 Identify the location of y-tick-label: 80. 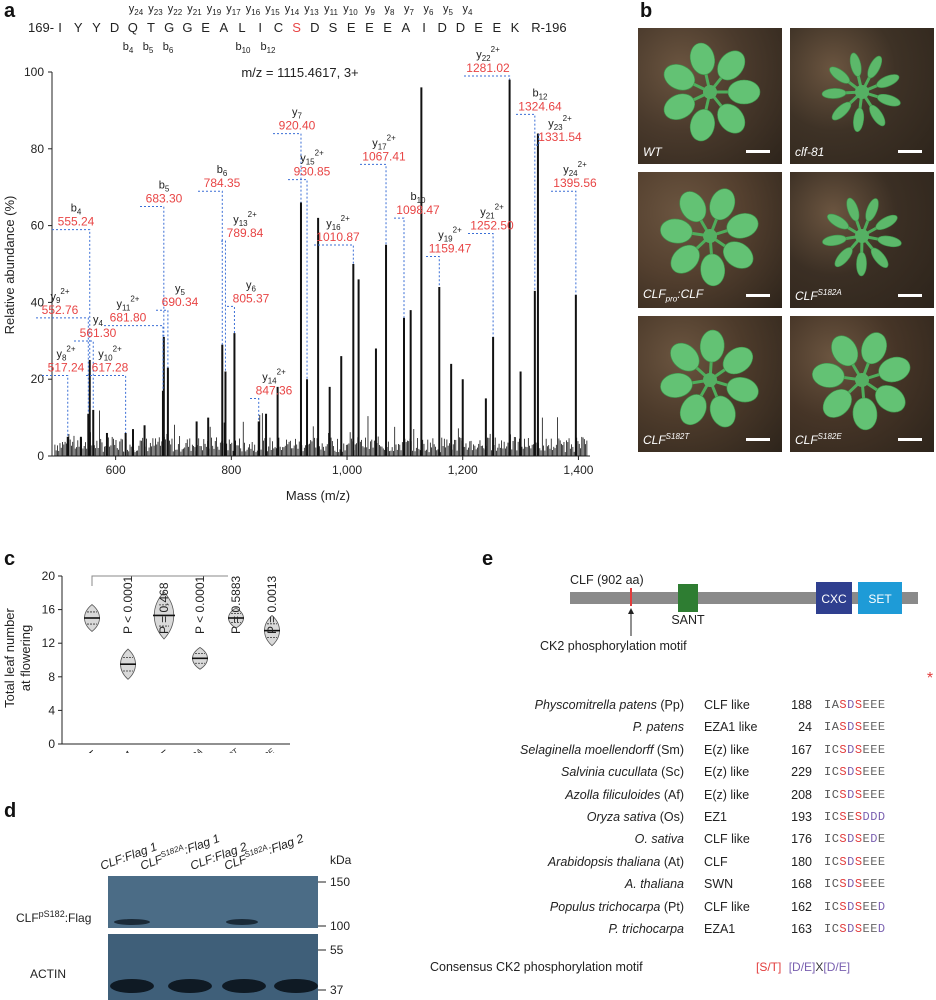
(38, 149).